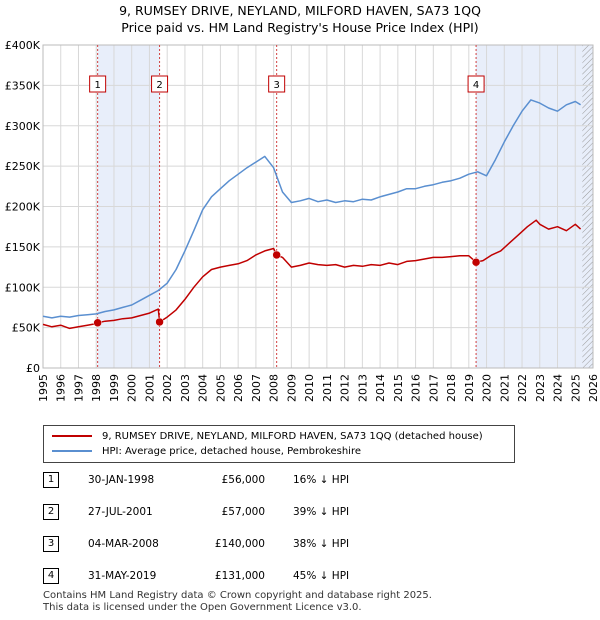 The image size is (600, 620). What do you see at coordinates (321, 512) in the screenshot?
I see `sale-hpi-diff: 39% ↓ HPI` at bounding box center [321, 512].